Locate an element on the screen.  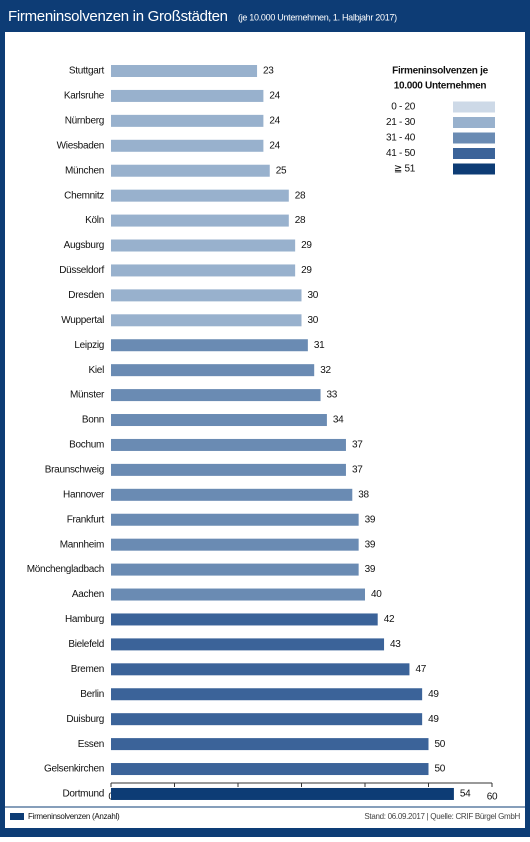
value-label: 33 is located at coordinates (332, 395).